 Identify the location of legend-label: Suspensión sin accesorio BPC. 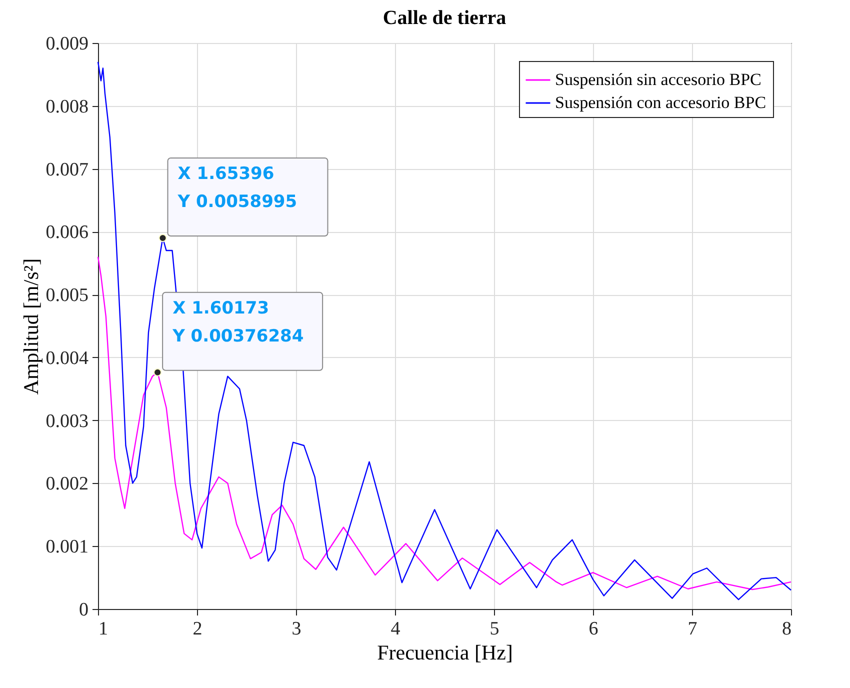
(658, 79).